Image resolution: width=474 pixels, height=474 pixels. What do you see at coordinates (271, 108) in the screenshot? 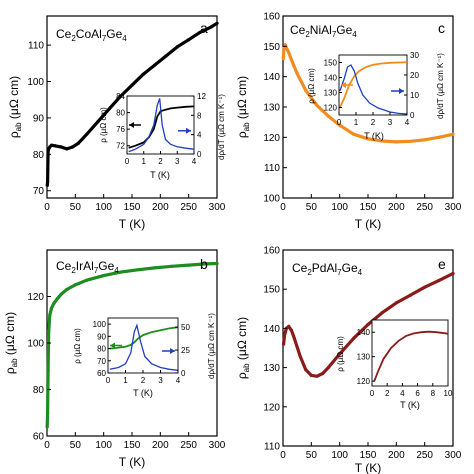
I see `panel-c-ytick-label: 130` at bounding box center [271, 108].